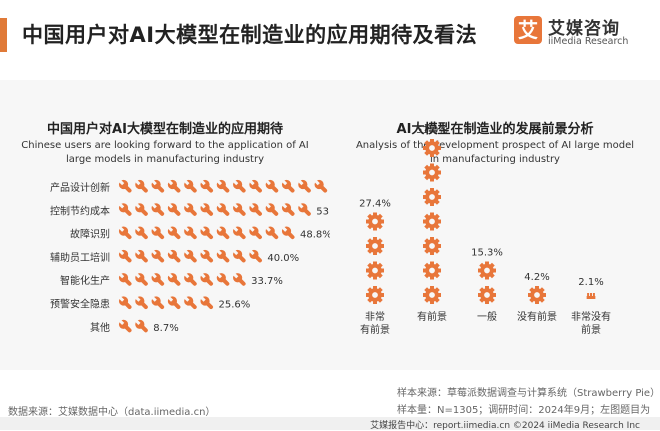 The height and width of the screenshot is (431, 660). I want to click on value-label: 33.7%, so click(267, 281).